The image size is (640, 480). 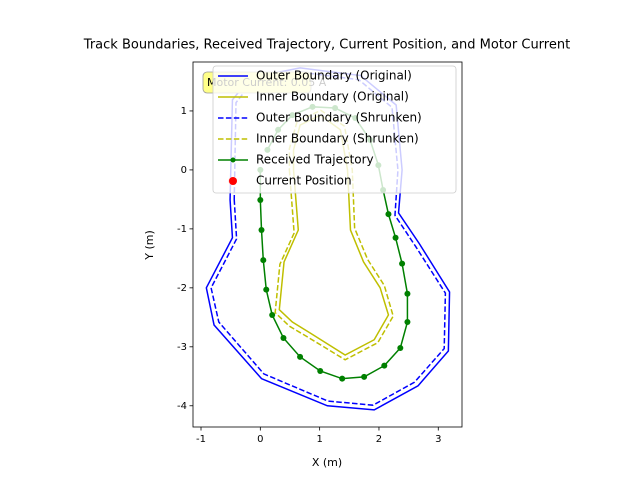 I want to click on legend-label: Inner Boundary (Original), so click(x=332, y=97).